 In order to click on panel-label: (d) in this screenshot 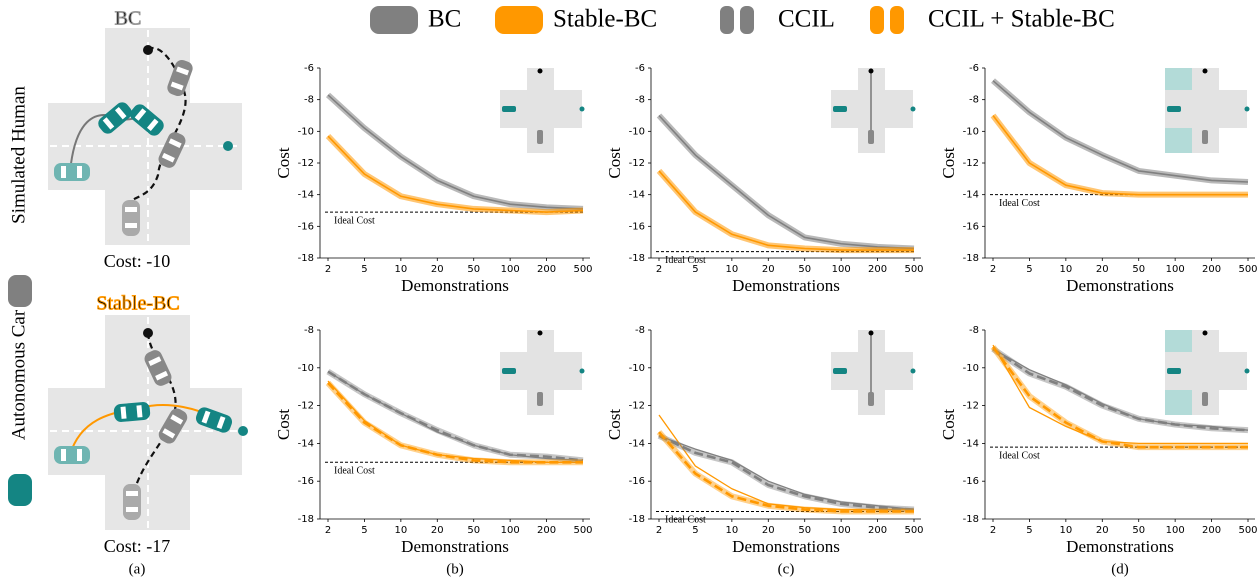, I will do `click(1120, 569)`.